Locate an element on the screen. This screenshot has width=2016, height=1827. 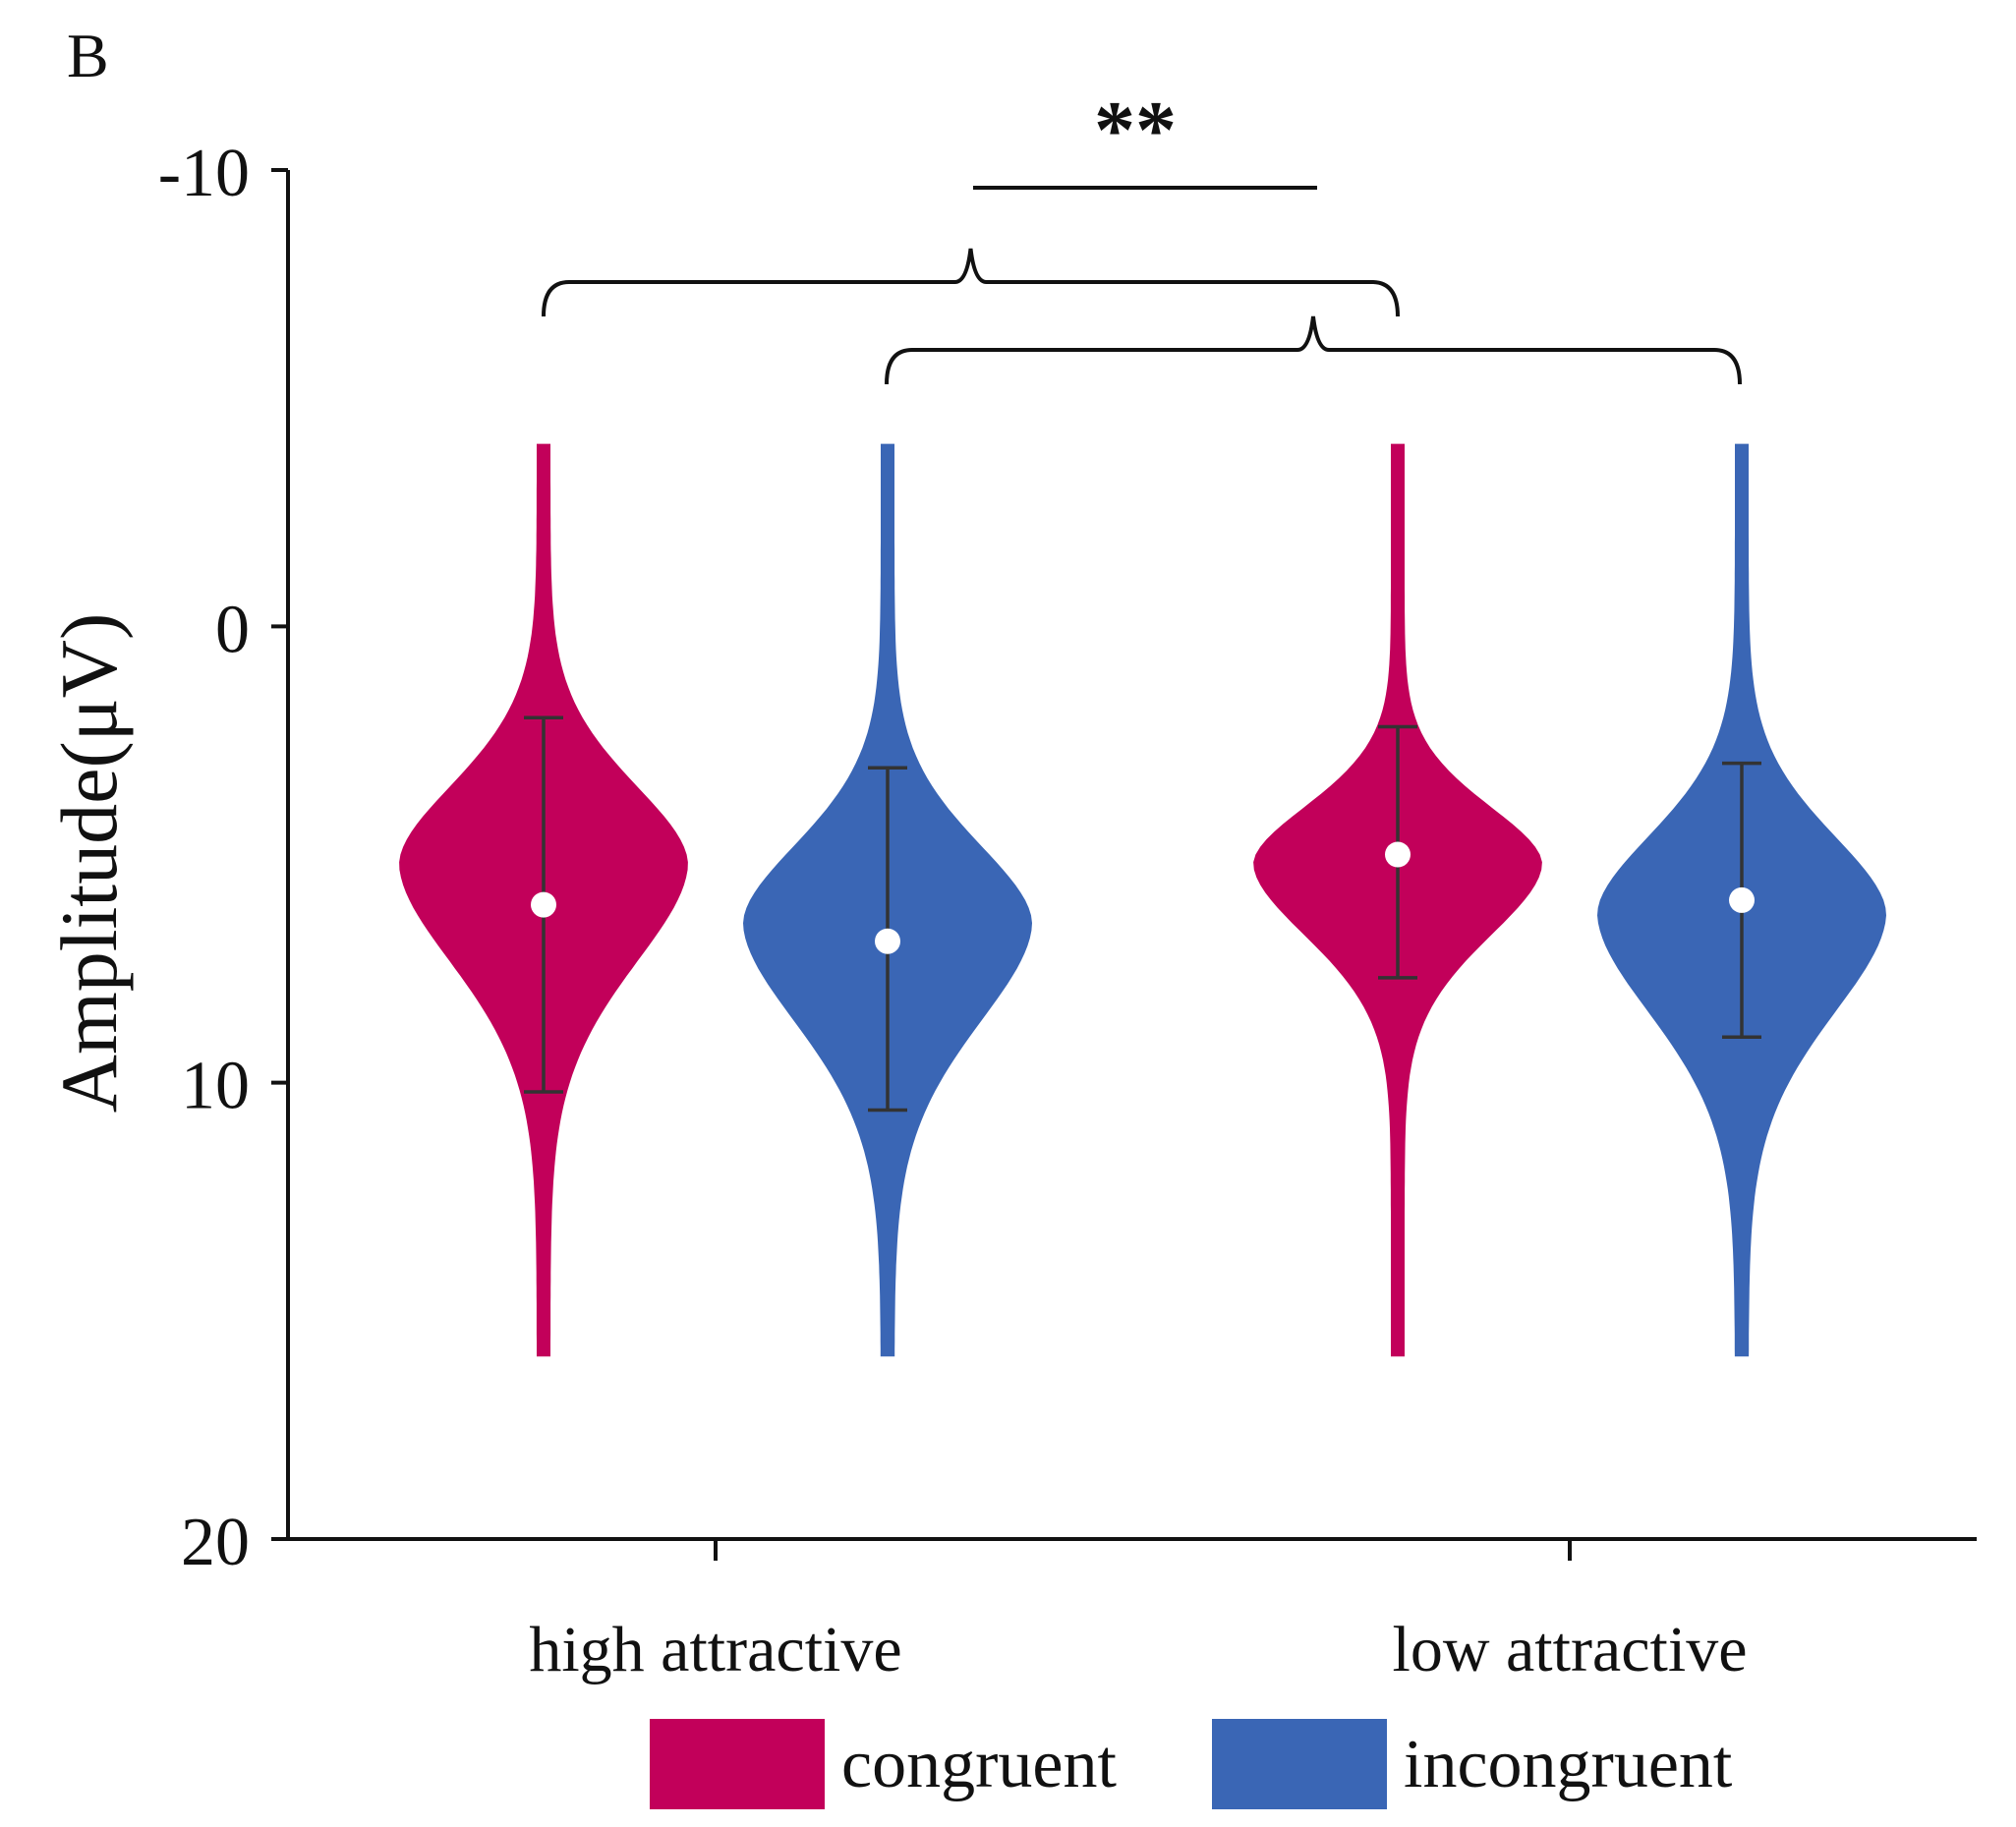
legend-label-congruent: congruent is located at coordinates (979, 1765).